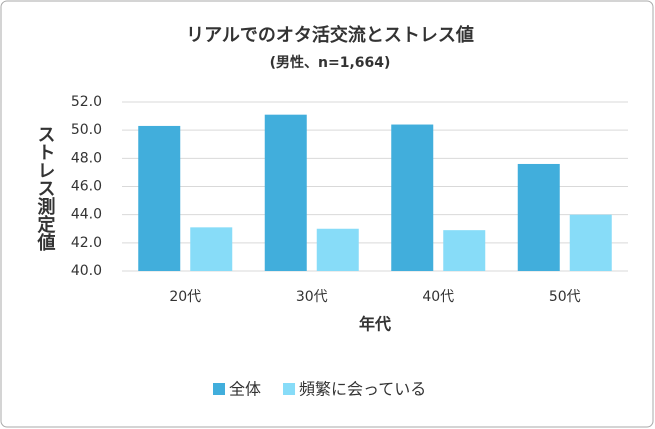 The image size is (655, 429). Describe the element at coordinates (46, 188) in the screenshot. I see `y-axis-label: ストレス測定値` at that location.